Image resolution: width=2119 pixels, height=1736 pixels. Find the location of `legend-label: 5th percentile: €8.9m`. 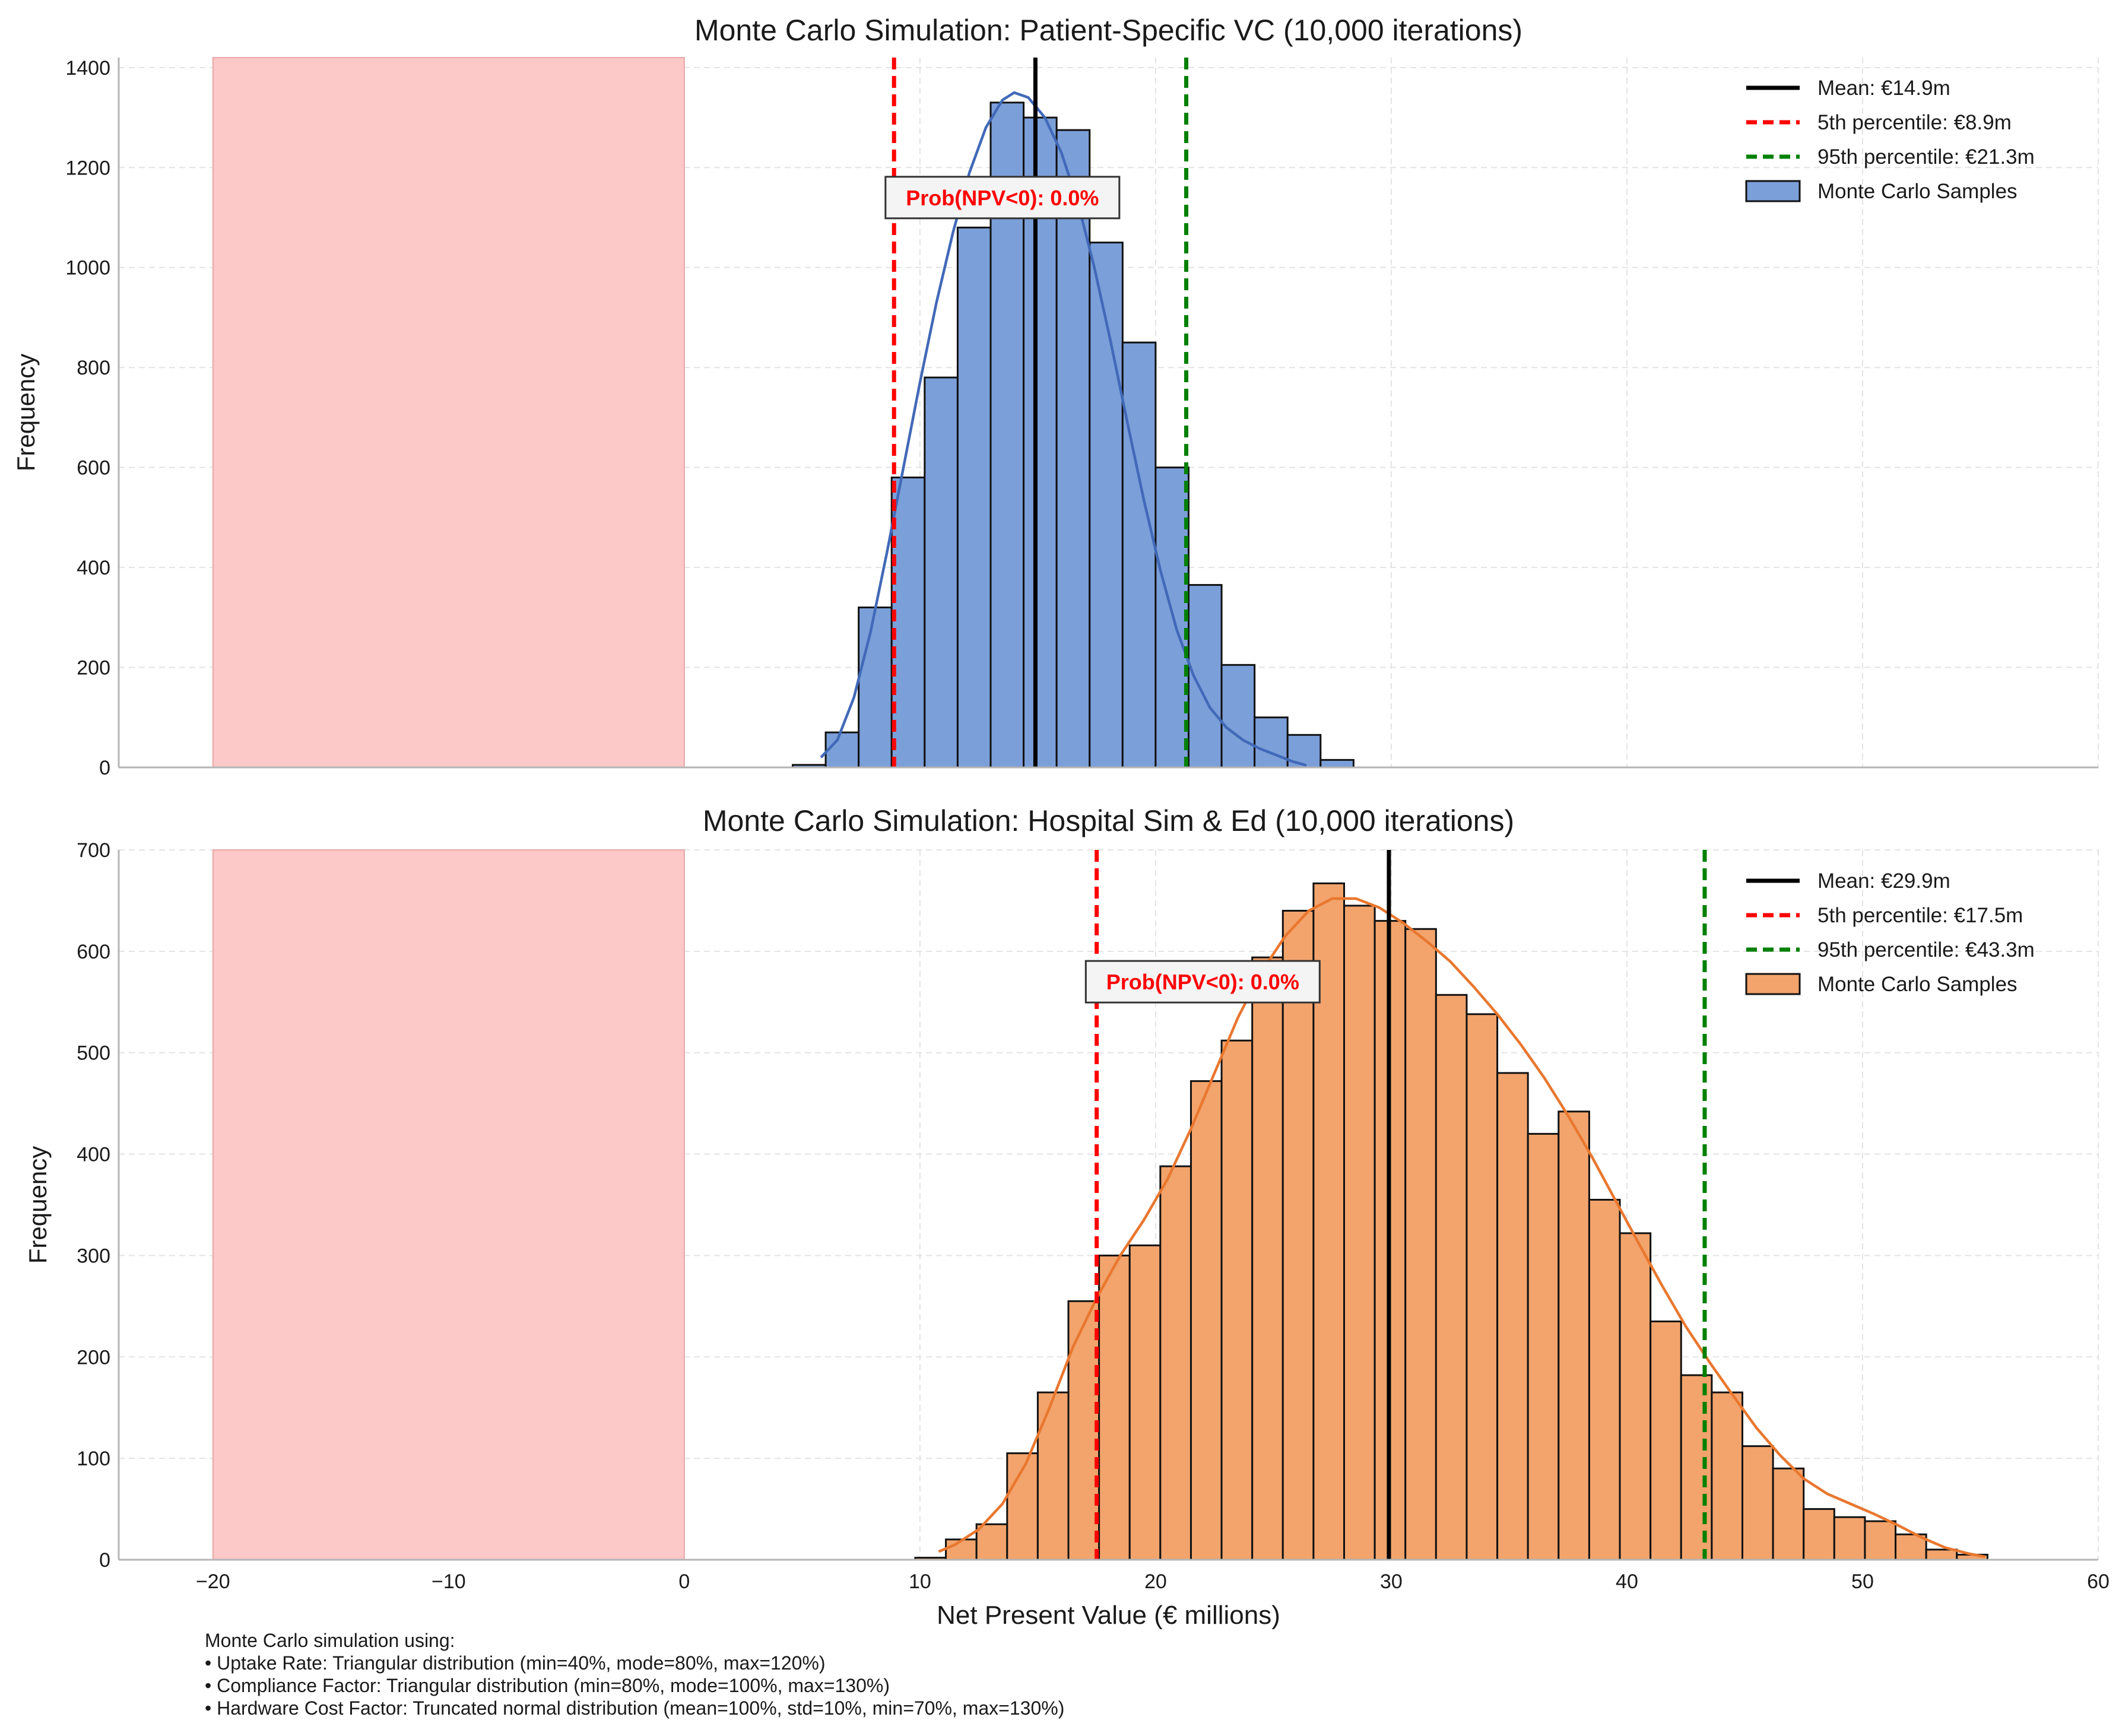

legend-label: 5th percentile: €8.9m is located at coordinates (1914, 122).